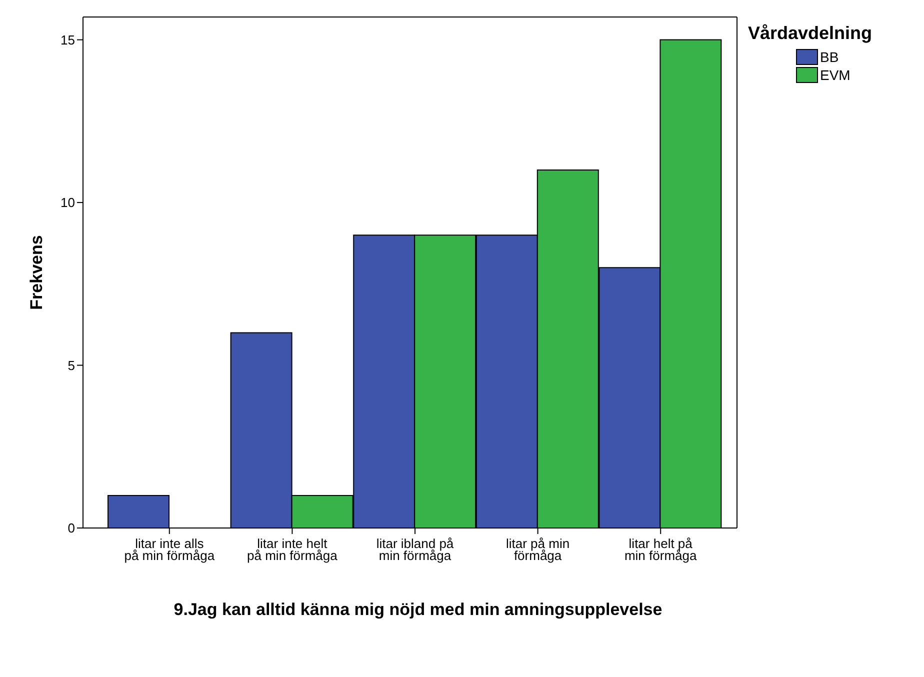 The height and width of the screenshot is (677, 924). I want to click on x-tick-label: litar ibland på min förmåga, so click(415, 549).